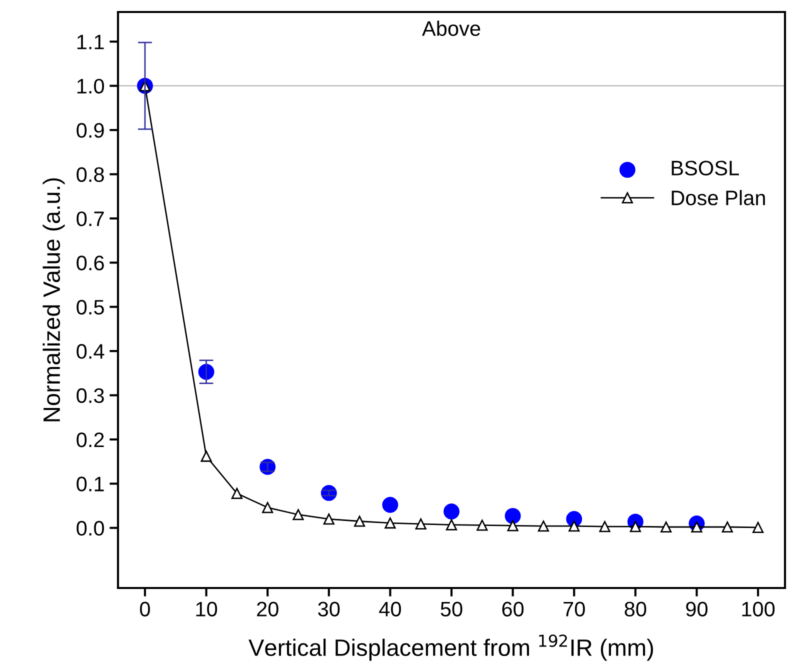 The height and width of the screenshot is (666, 804). What do you see at coordinates (90, 130) in the screenshot?
I see `y-tick-label: 0.9` at bounding box center [90, 130].